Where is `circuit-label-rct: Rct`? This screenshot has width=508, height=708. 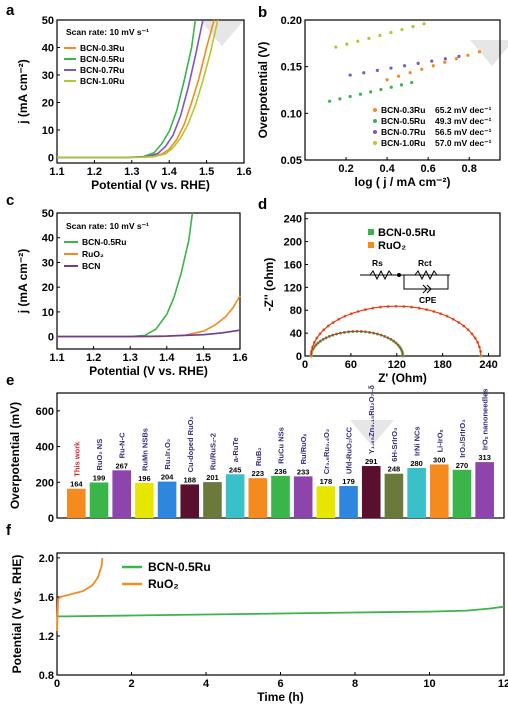
circuit-label-rct: Rct is located at coordinates (425, 263).